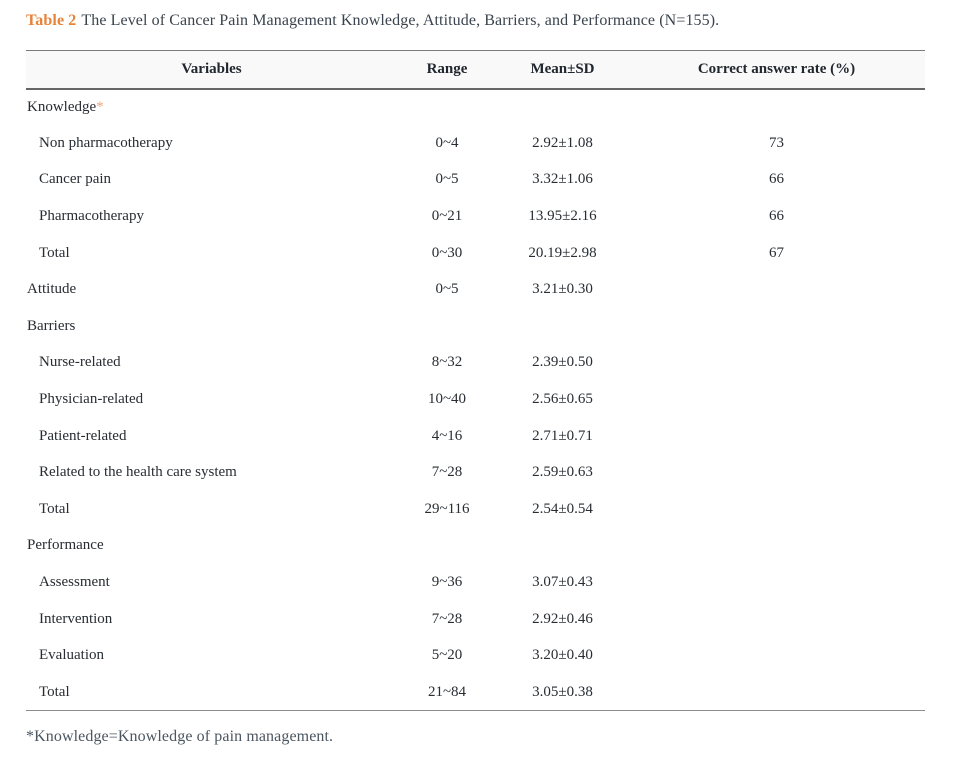  I want to click on table-row: Total 21~84 3.05±0.38, so click(475, 692).